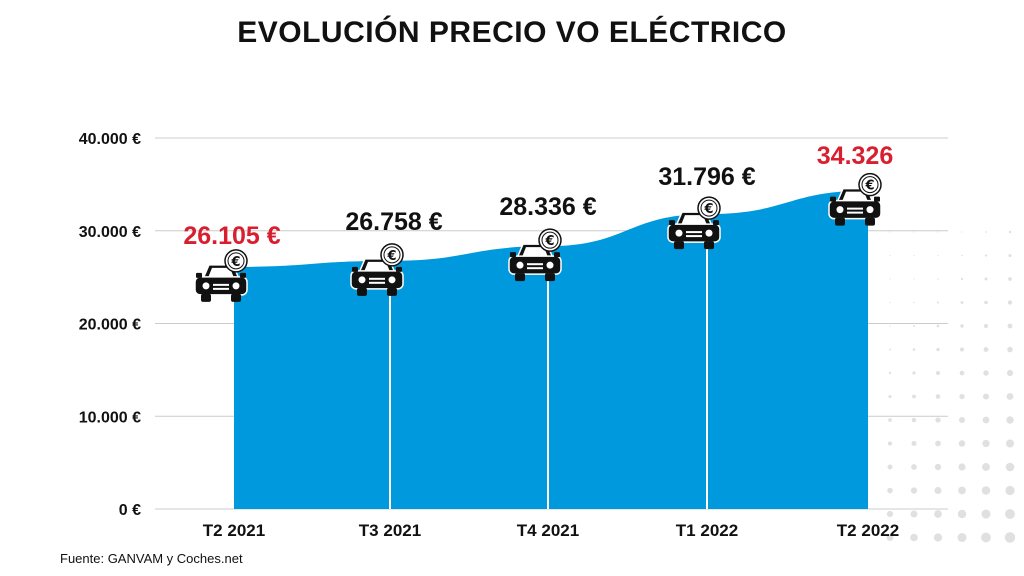 The image size is (1024, 576). Describe the element at coordinates (110, 325) in the screenshot. I see `y-tick-label: 20.000 €` at that location.